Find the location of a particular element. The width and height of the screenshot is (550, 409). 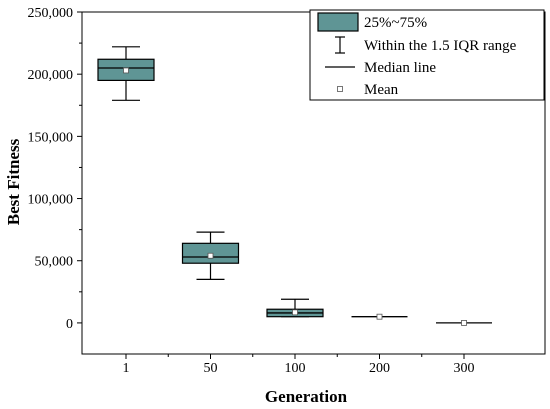

y-tick-label: 0 is located at coordinates (69, 324).